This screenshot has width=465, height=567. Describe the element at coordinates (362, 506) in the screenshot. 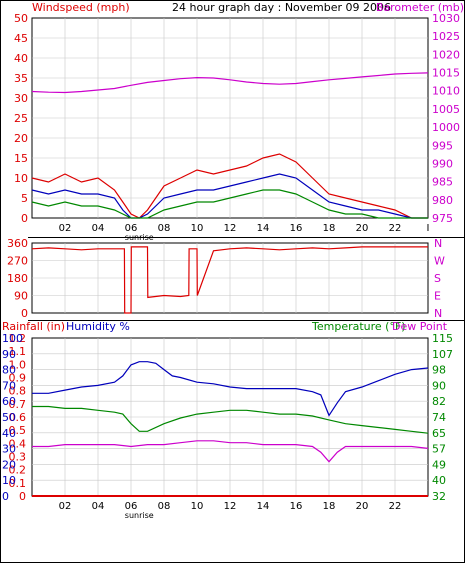

I see `x-tick-label: 20` at that location.